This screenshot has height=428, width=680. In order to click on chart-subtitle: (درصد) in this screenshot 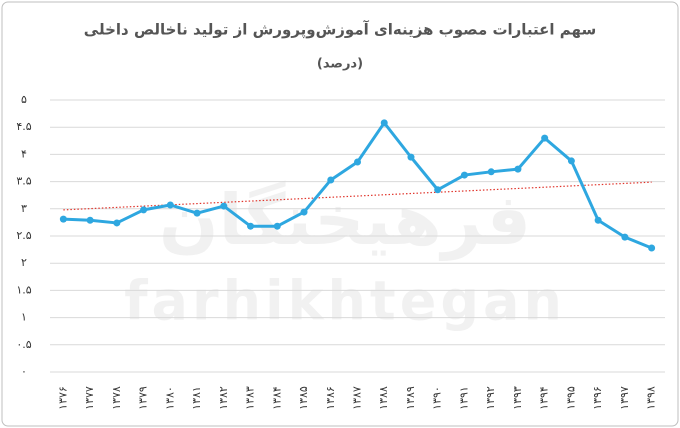, I will do `click(340, 64)`.